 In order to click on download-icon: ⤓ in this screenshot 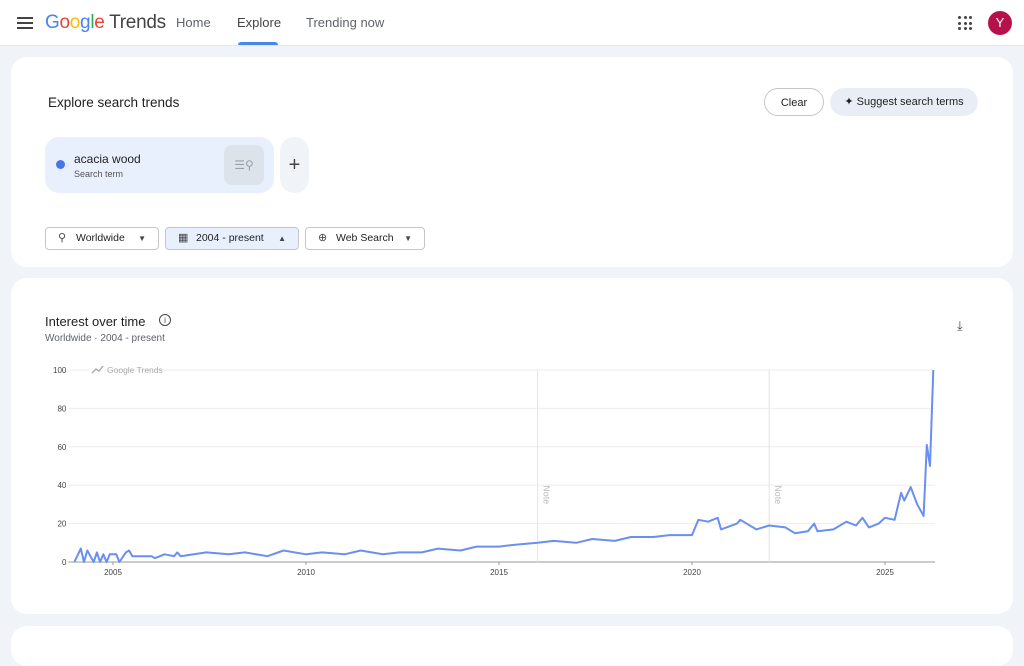, I will do `click(960, 325)`.